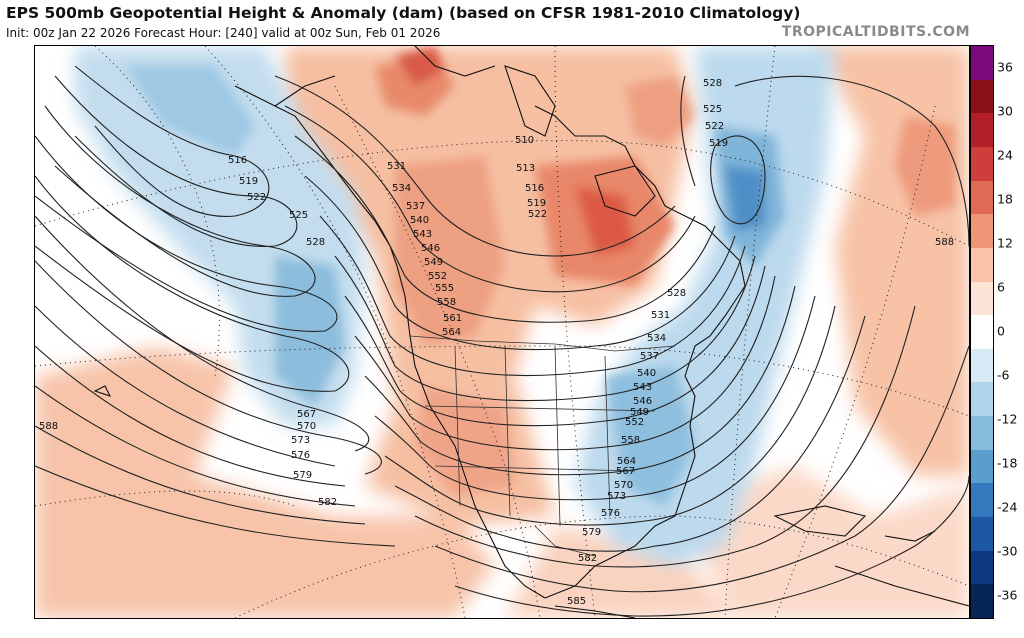 The image size is (1024, 638). I want to click on contour-label: 555, so click(444, 288).